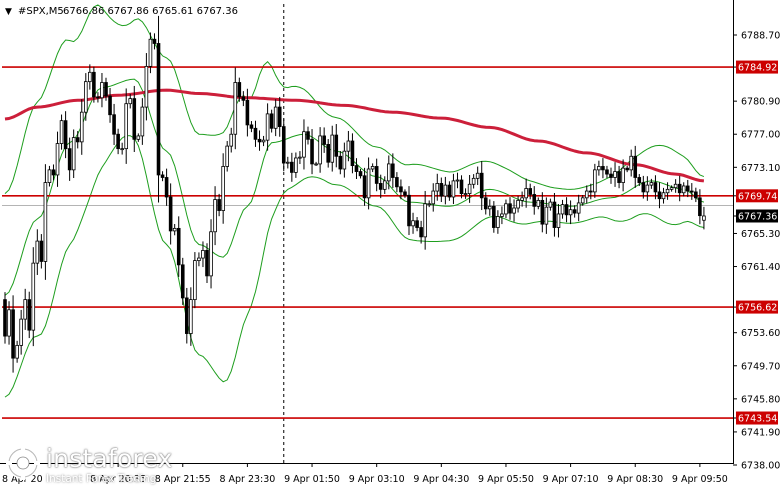 The width and height of the screenshot is (781, 493). I want to click on time-tick-label: 8 Apr 20:35, so click(118, 479).